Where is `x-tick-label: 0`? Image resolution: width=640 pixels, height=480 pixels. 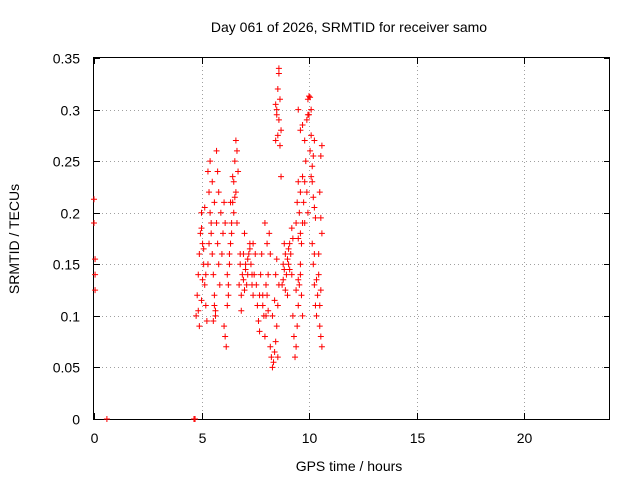 x-tick-label: 0 is located at coordinates (95, 438).